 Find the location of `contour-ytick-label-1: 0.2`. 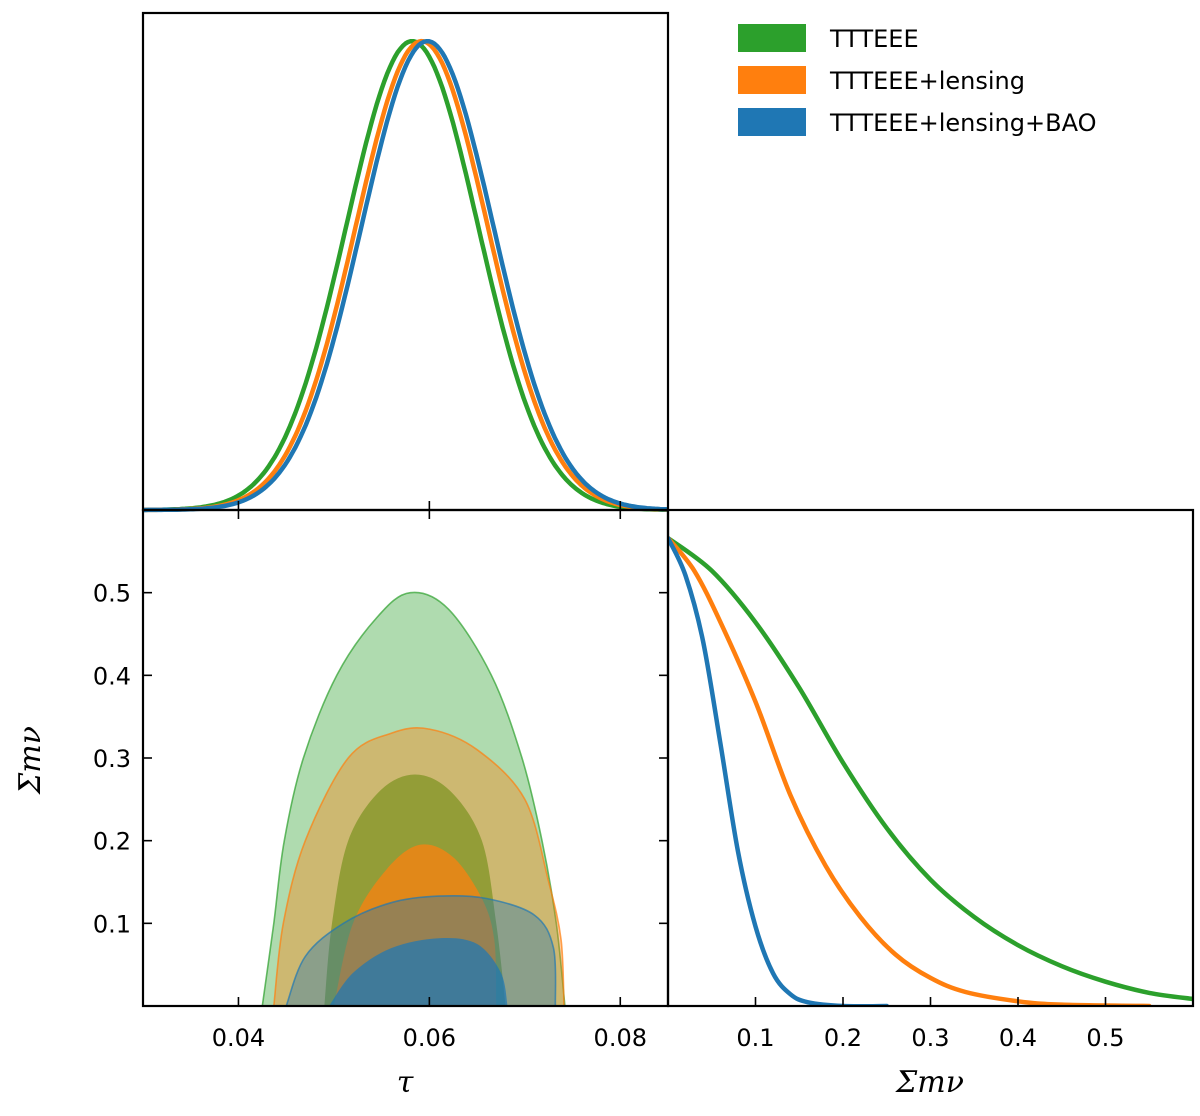

contour-ytick-label-1: 0.2 is located at coordinates (112, 842).